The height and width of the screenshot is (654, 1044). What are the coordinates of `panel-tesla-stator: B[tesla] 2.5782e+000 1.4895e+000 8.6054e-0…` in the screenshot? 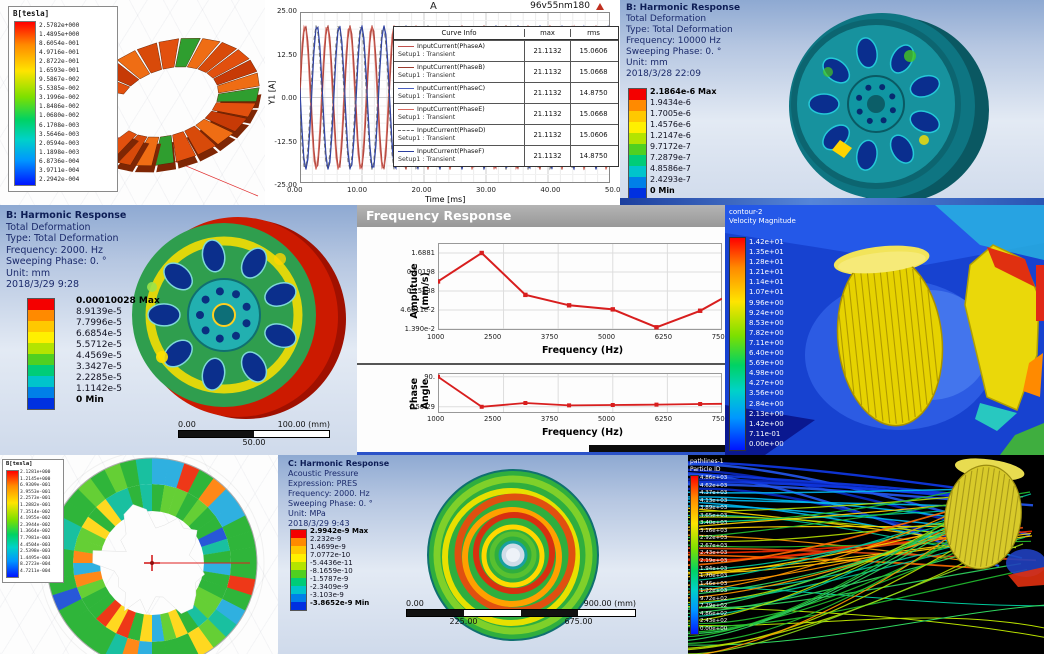 It's located at (132, 102).